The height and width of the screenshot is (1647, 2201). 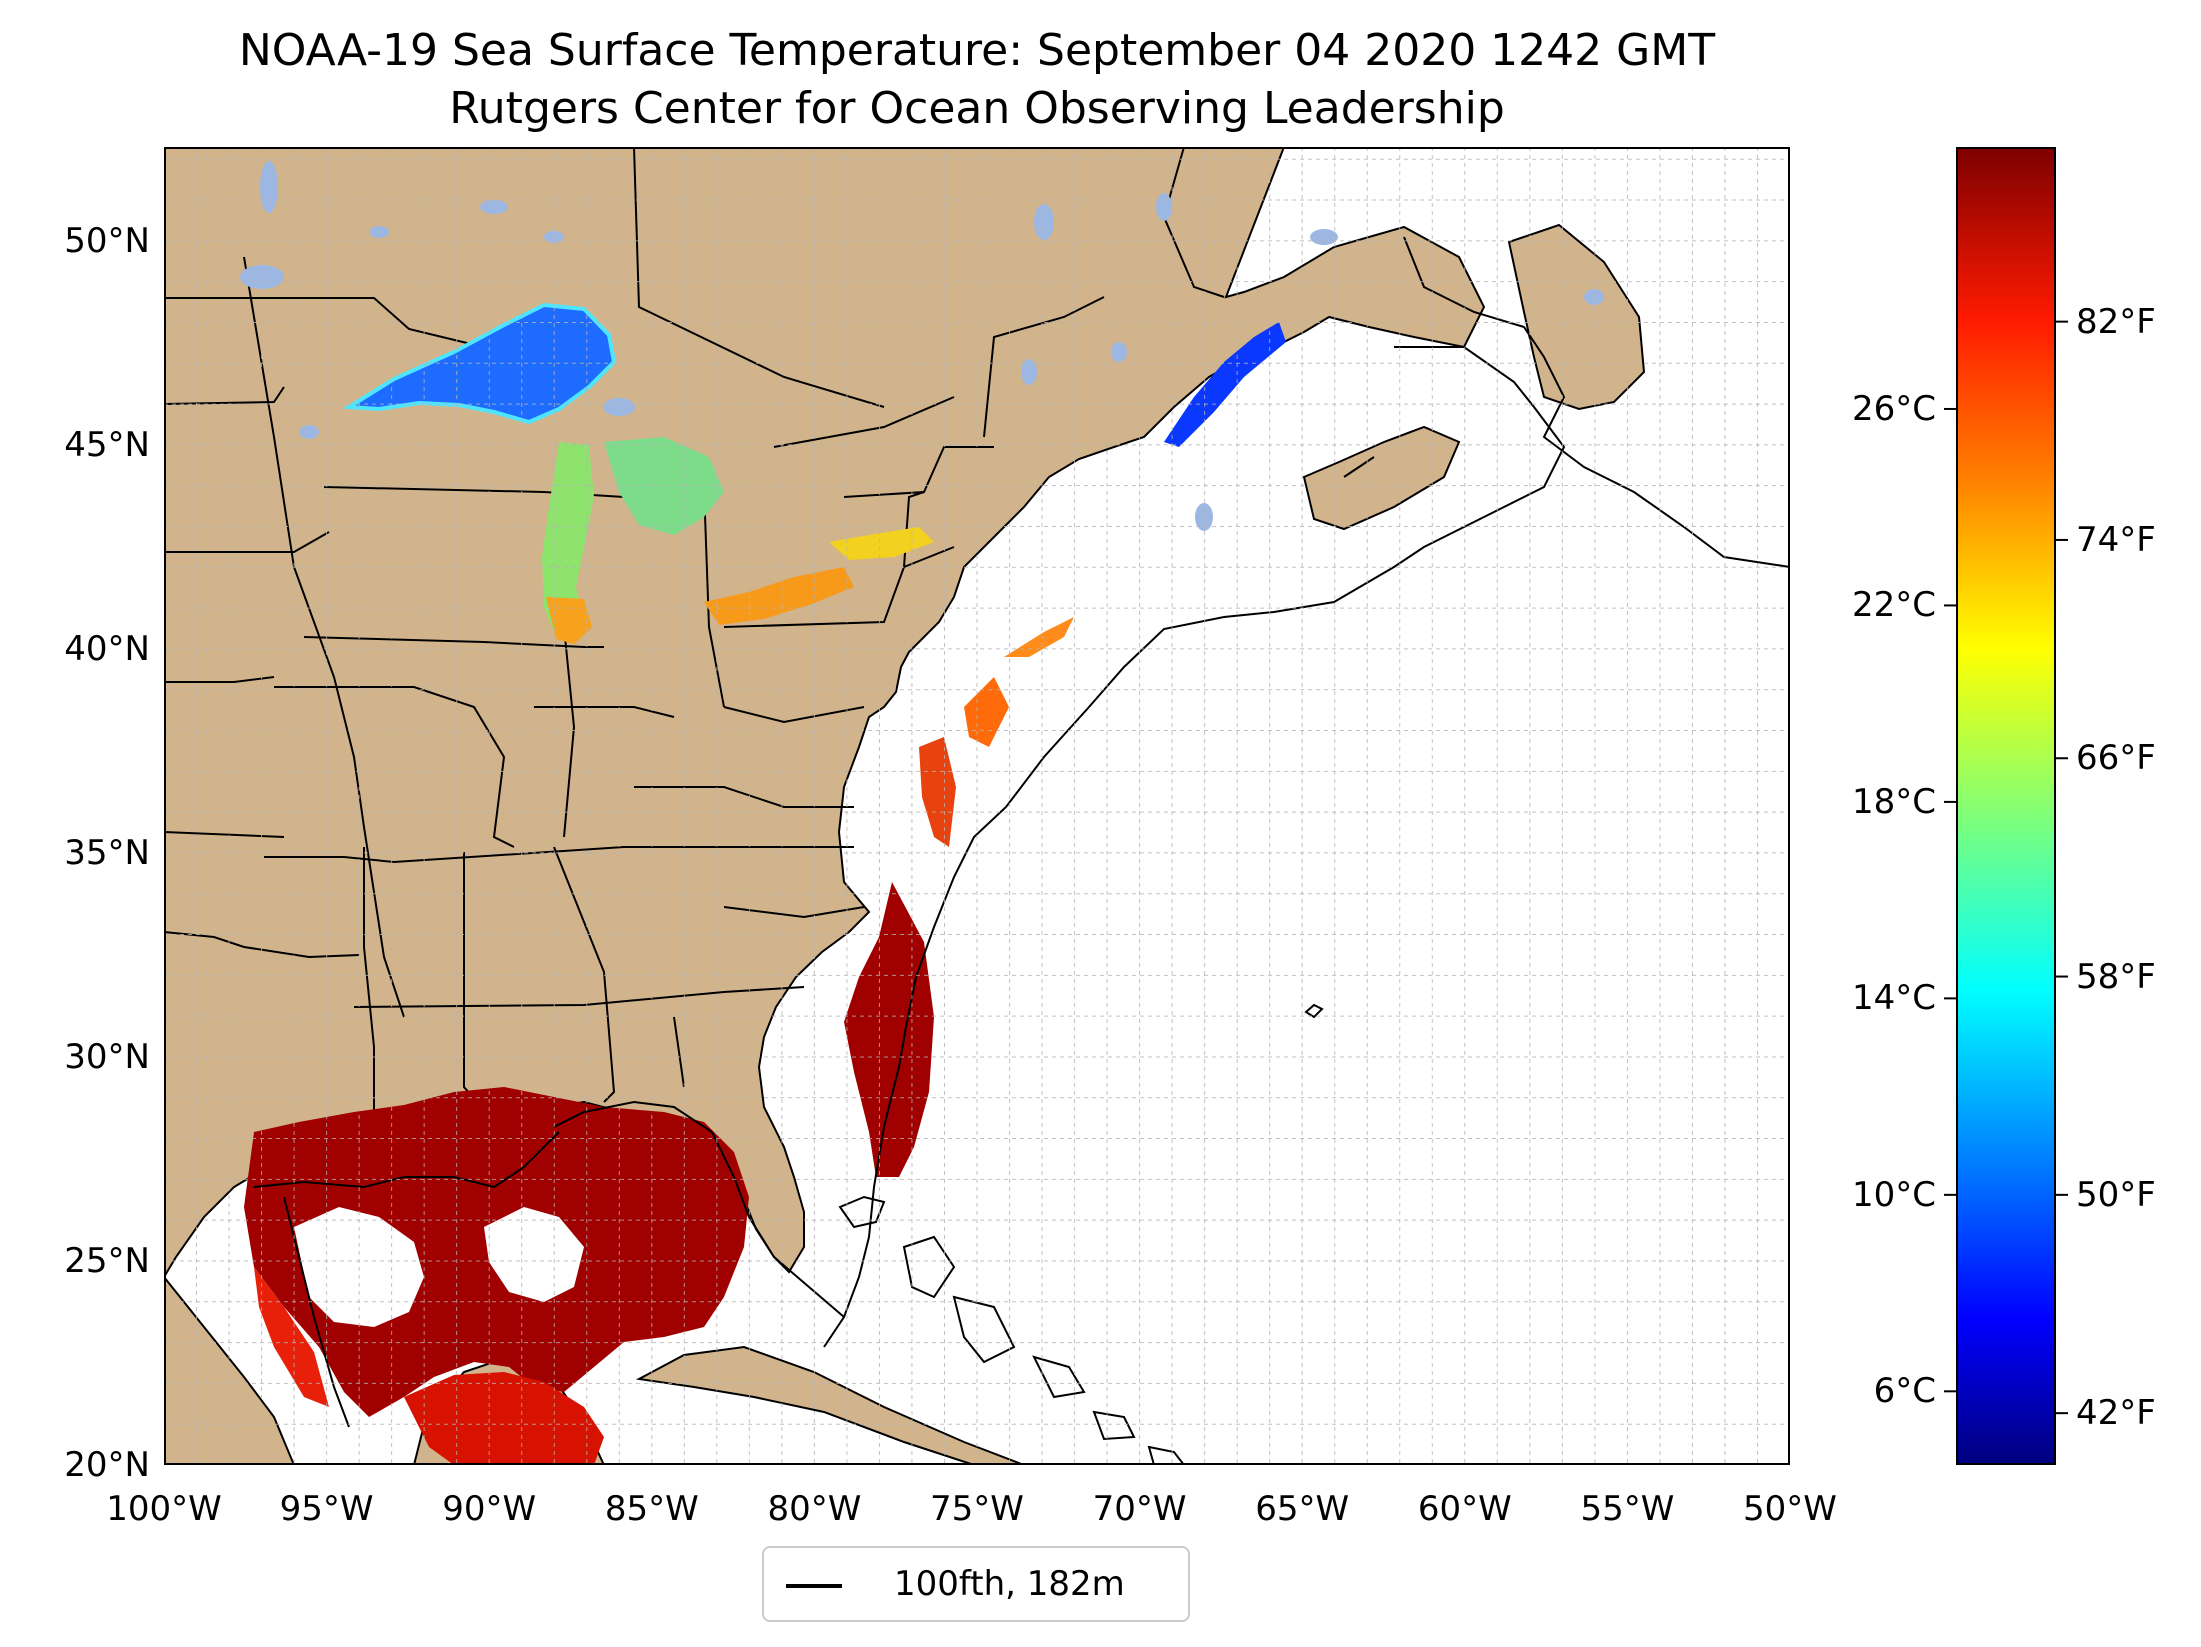 What do you see at coordinates (1009, 1584) in the screenshot?
I see `legend-label: 100fth, 182m` at bounding box center [1009, 1584].